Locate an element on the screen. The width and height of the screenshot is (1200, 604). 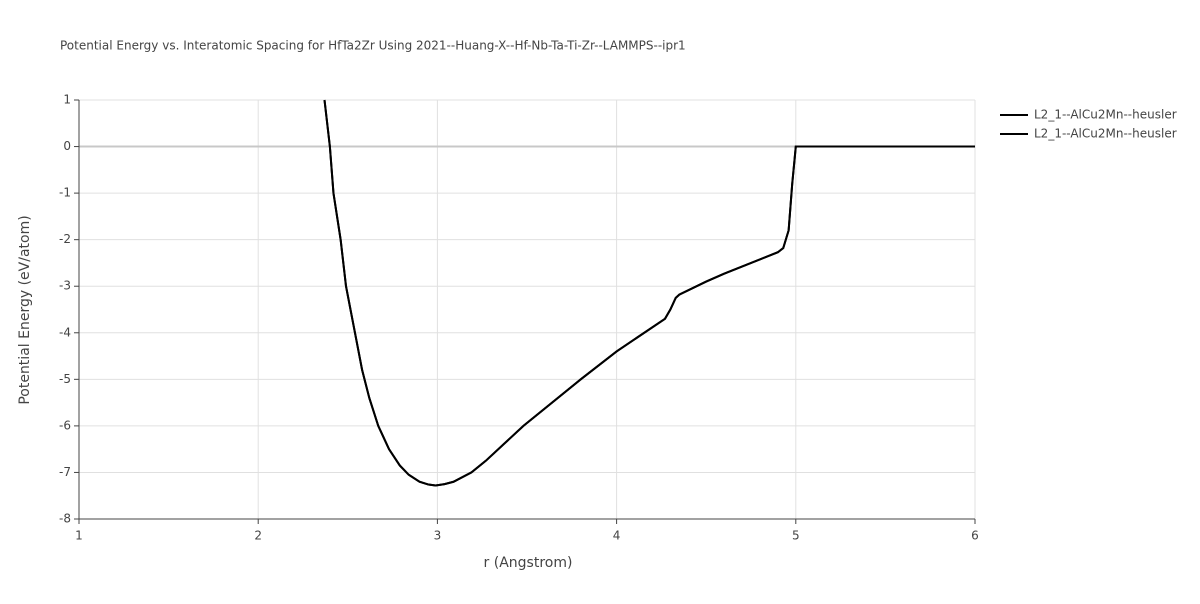
x-tick-label: 5 is located at coordinates (796, 536).